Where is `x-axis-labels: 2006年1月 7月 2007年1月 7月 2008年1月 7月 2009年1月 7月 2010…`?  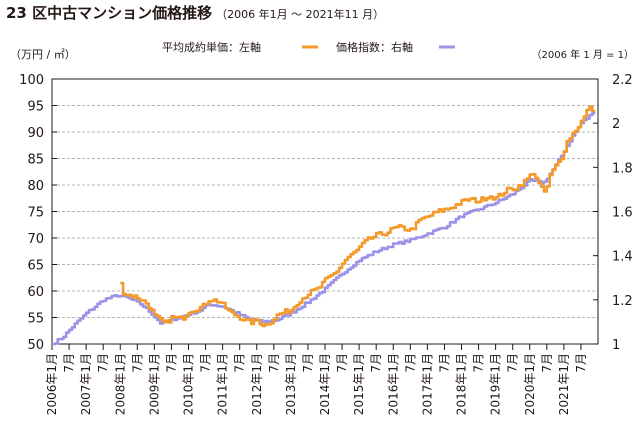
x-axis-labels: 2006年1月 7月 2007年1月 7月 2008年1月 7月 2009年1月 7月 2010… is located at coordinates (316, 384).